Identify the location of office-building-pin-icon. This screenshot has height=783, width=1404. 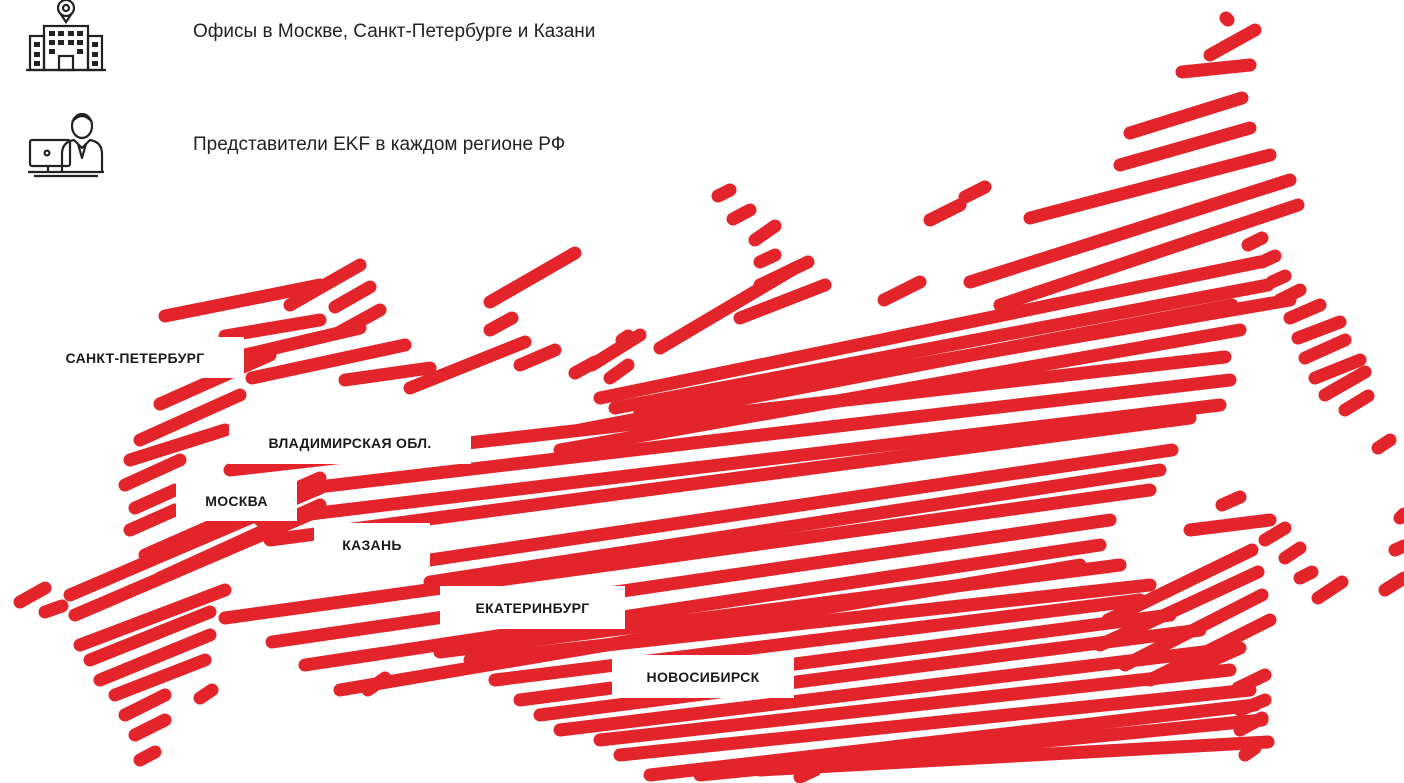
(66, 36).